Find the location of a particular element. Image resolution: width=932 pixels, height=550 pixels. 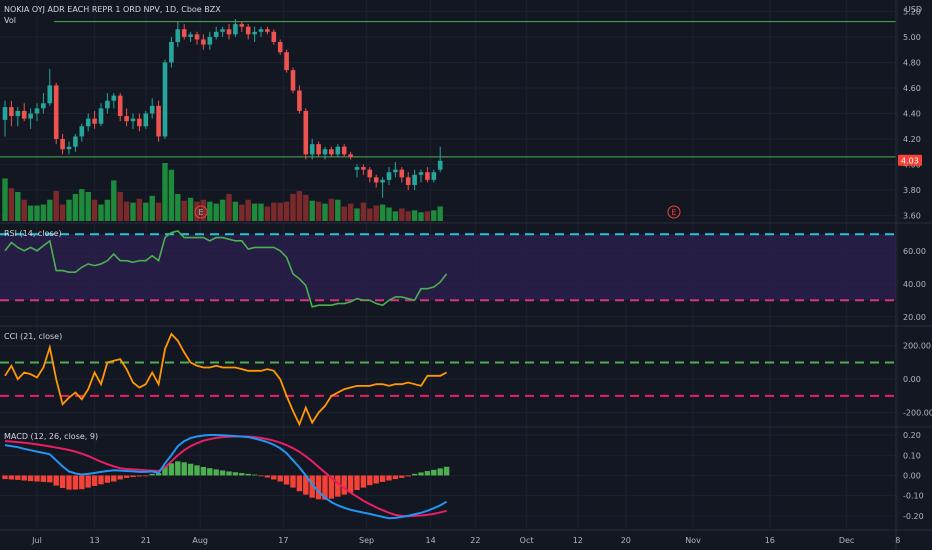

time-tick-4: 17 is located at coordinates (283, 540).